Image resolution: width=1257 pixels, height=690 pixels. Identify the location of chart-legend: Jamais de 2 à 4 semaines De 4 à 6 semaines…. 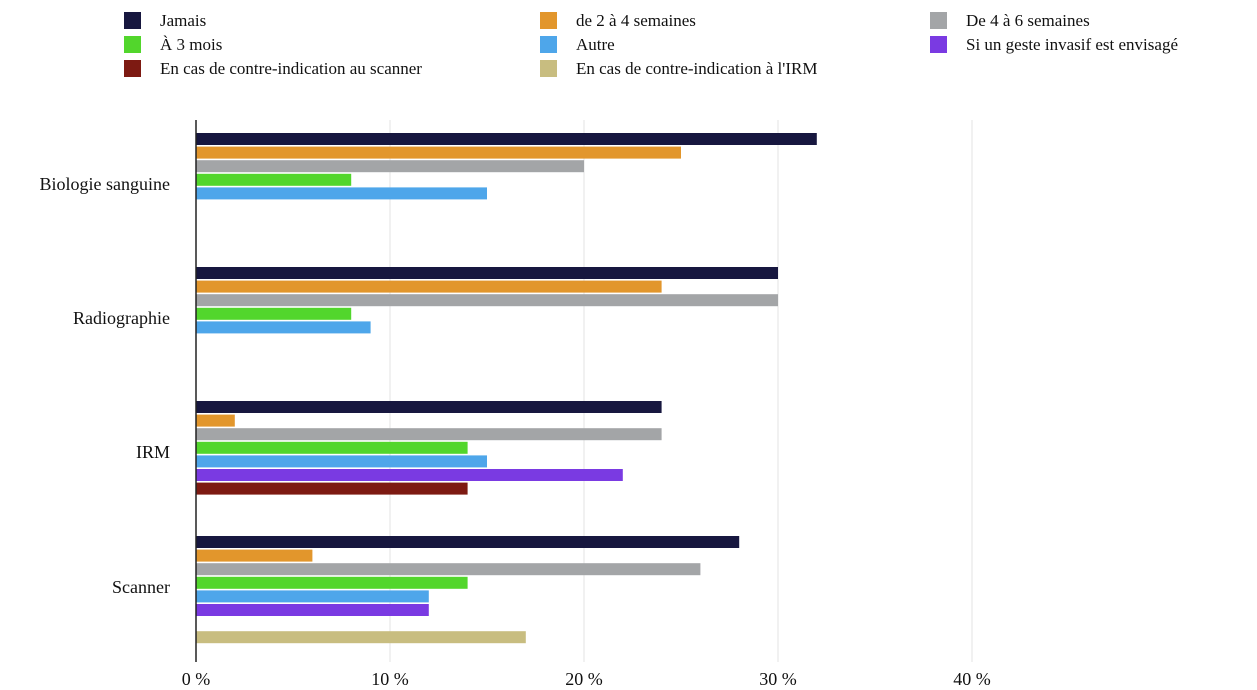
(651, 44).